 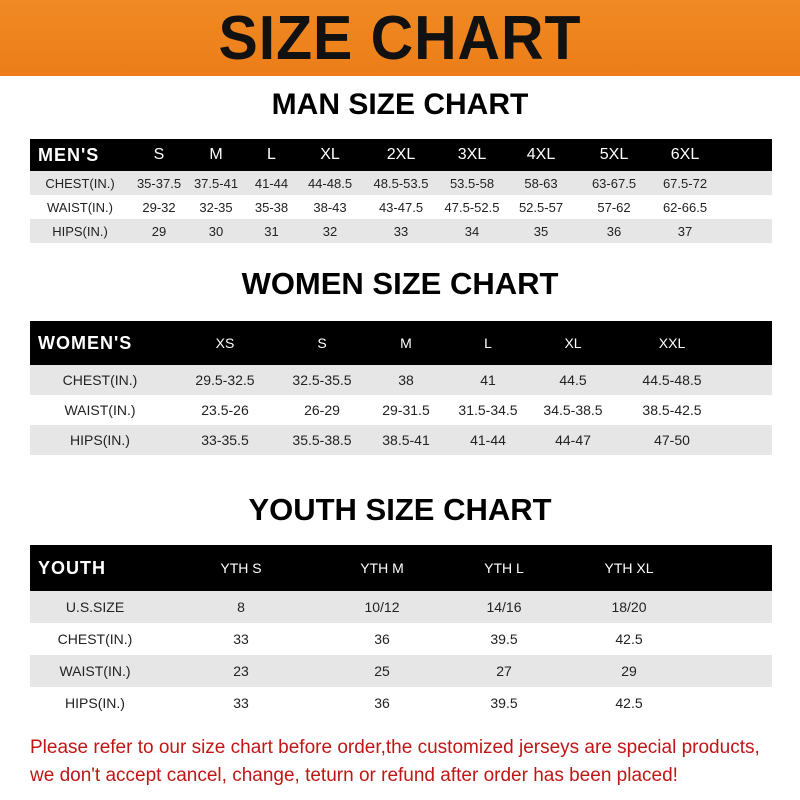 I want to click on size-column-header: YTH M, so click(x=382, y=568).